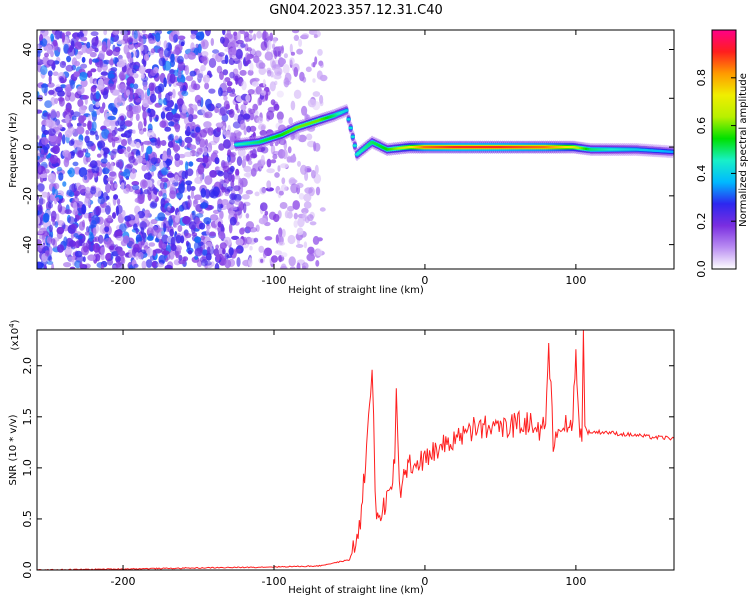 The width and height of the screenshot is (750, 600). I want to click on x-tick-label: -100, so click(274, 280).